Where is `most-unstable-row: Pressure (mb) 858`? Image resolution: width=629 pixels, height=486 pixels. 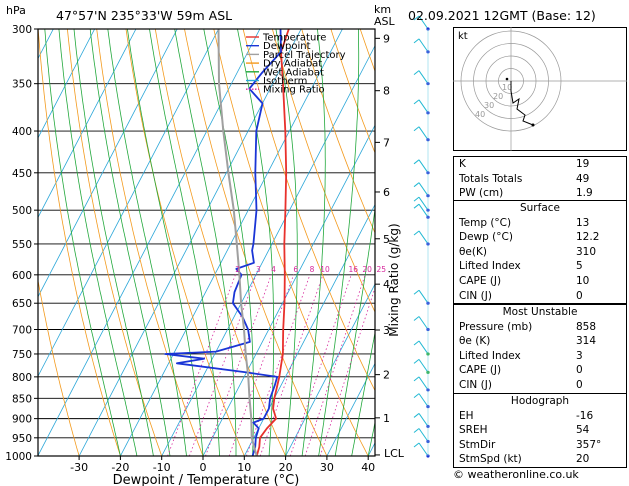
most-unstable-row: Pressure (mb) 858 is located at coordinates (540, 327).